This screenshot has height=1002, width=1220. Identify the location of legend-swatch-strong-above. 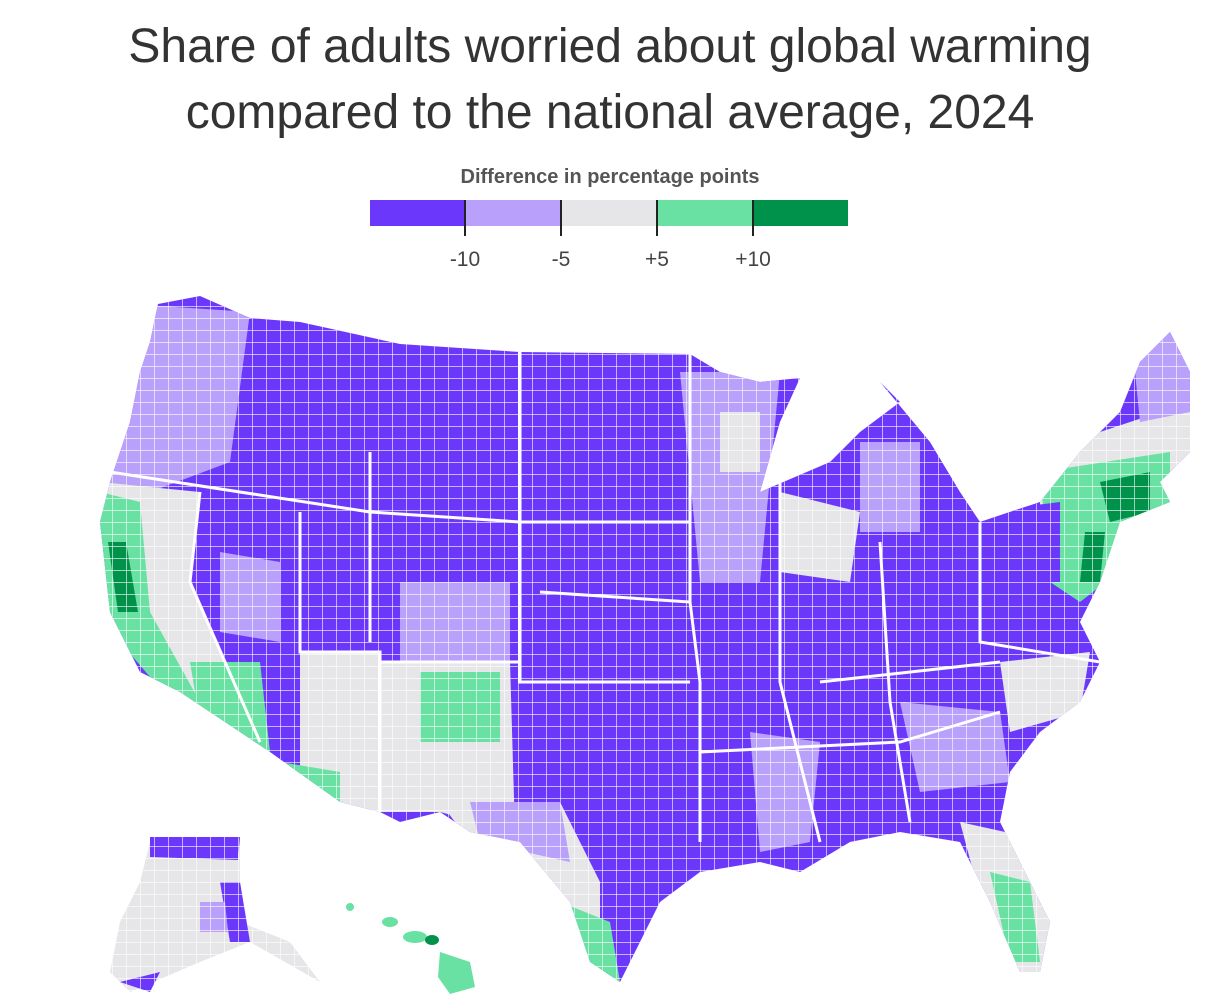
(800, 213).